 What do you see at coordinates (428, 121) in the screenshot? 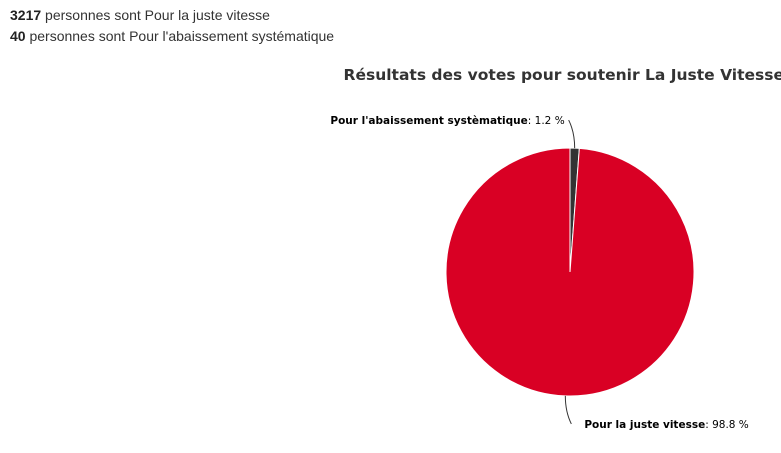
I see `pie-label-name-0: Pour l'abaissement systèmatique` at bounding box center [428, 121].